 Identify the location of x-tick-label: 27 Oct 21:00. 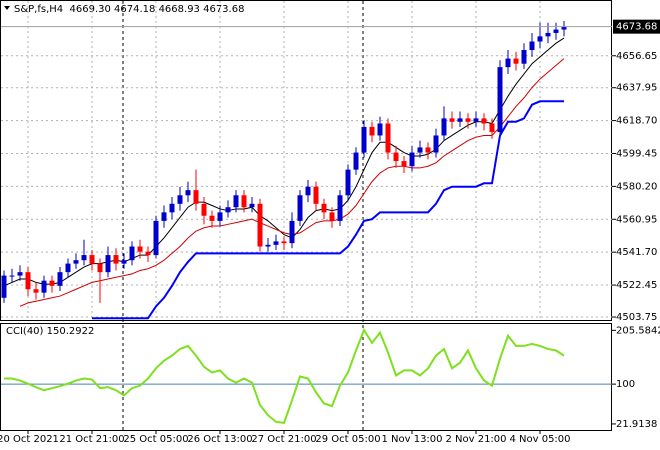
(283, 439).